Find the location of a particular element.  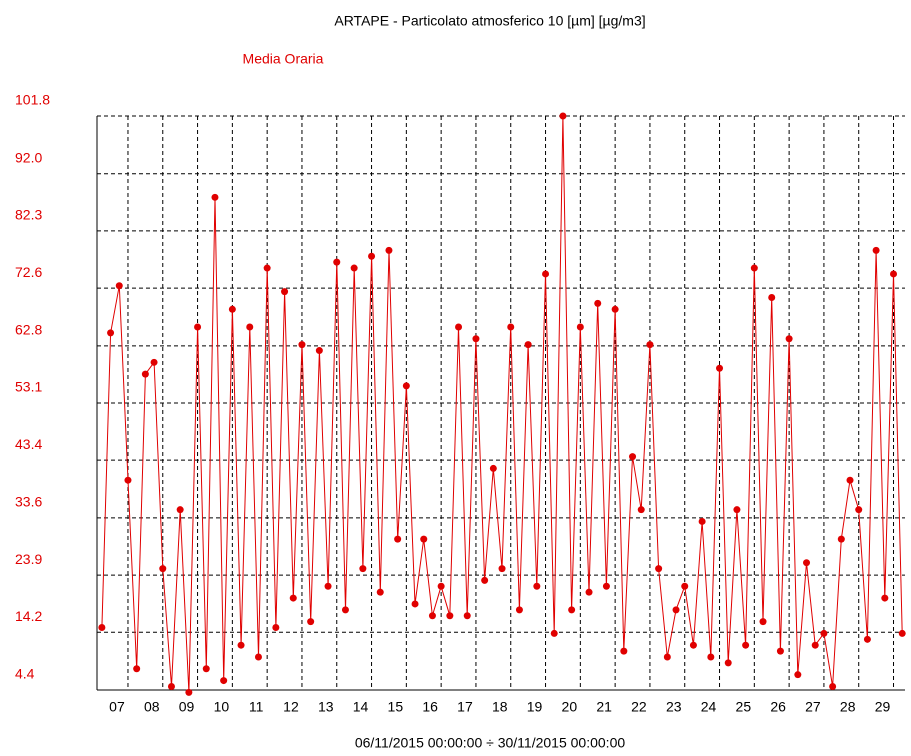

y-tick-label: 72.6 is located at coordinates (28, 272).